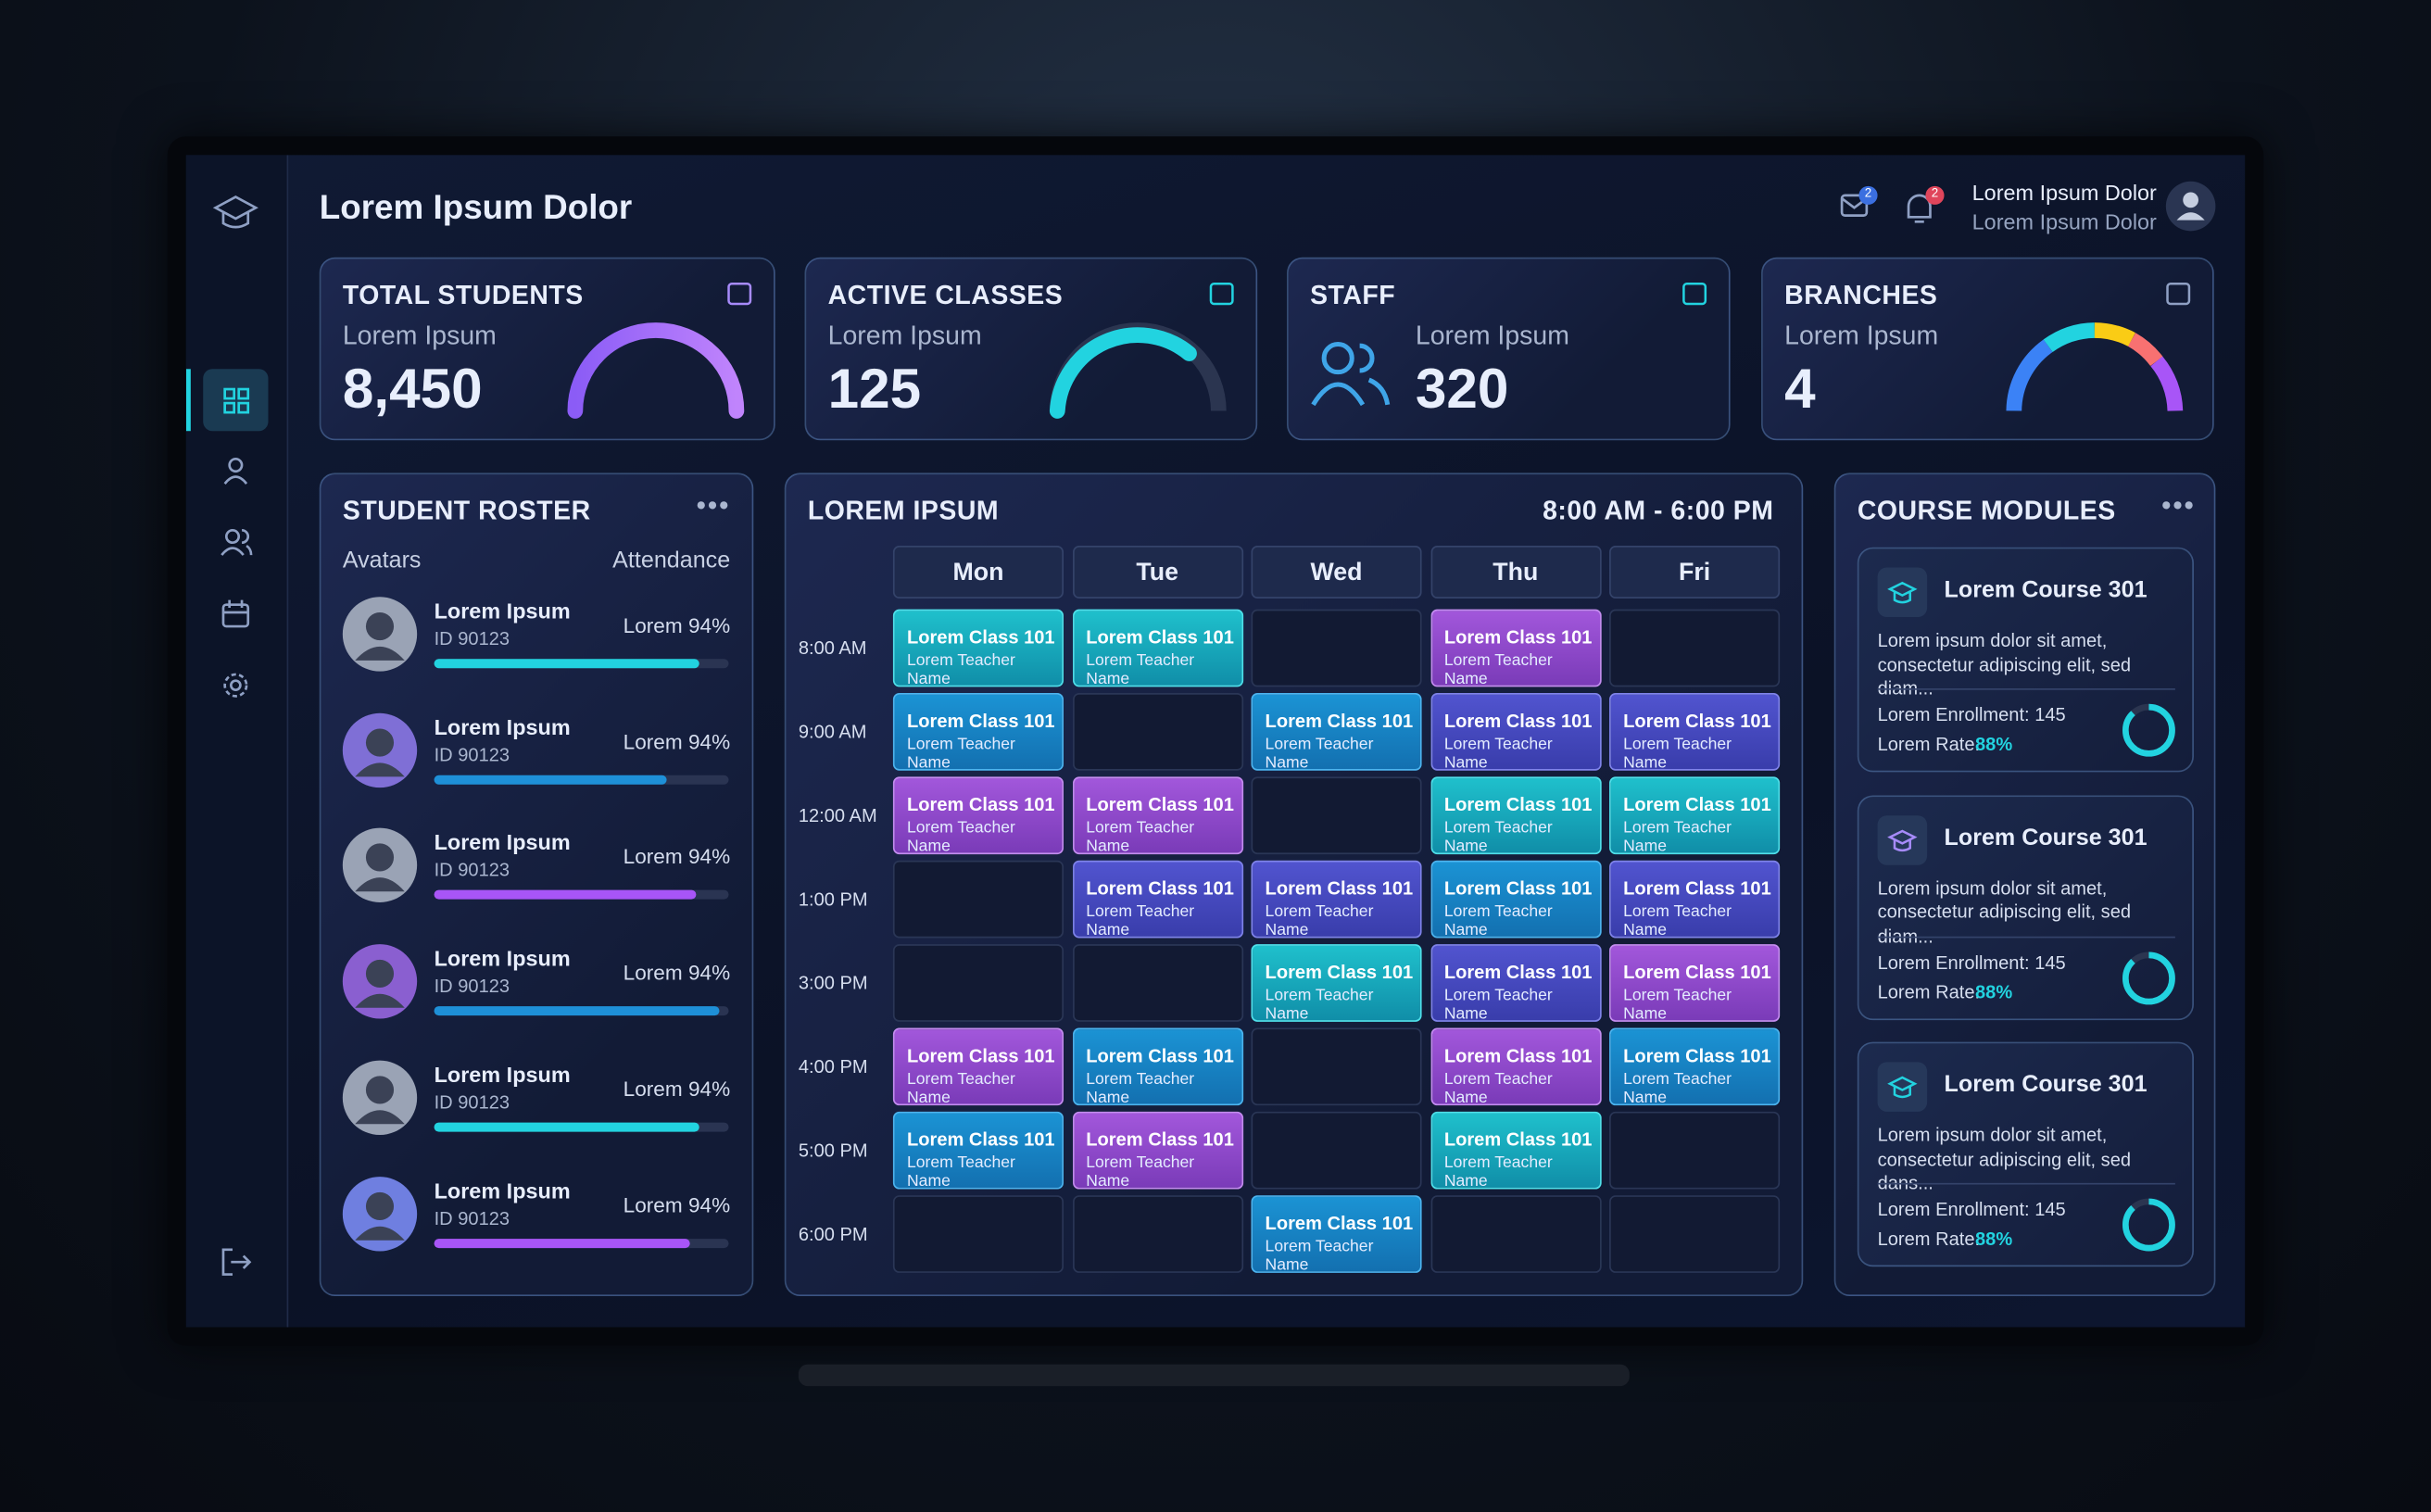 This screenshot has width=2431, height=1512. Describe the element at coordinates (1919, 208) in the screenshot. I see `bell-icon` at that location.